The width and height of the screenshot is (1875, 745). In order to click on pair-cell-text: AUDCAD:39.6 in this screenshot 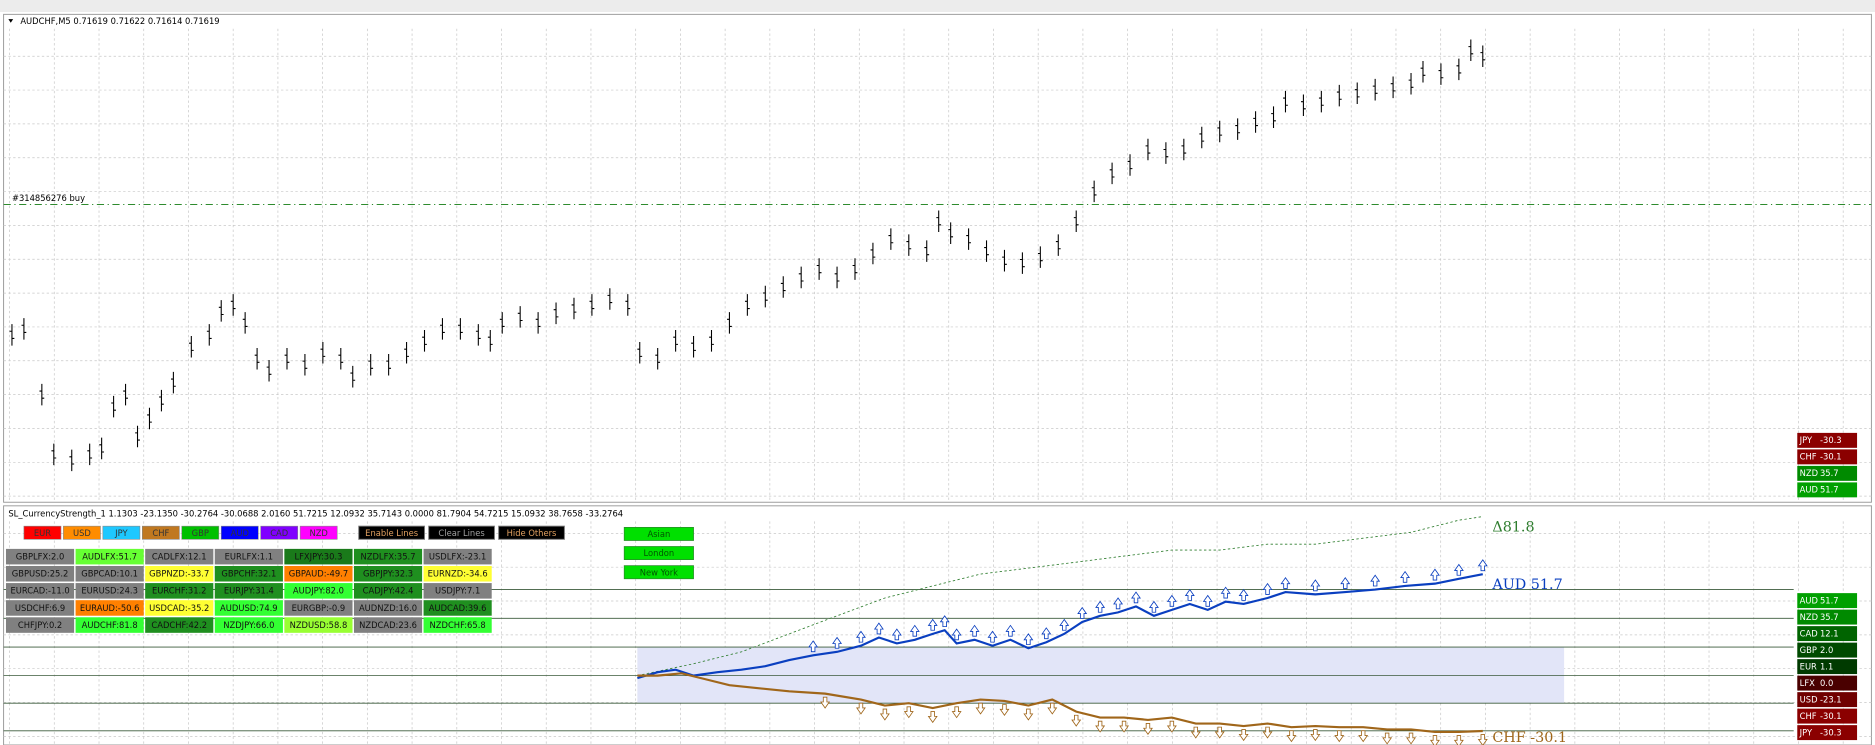, I will do `click(458, 608)`.